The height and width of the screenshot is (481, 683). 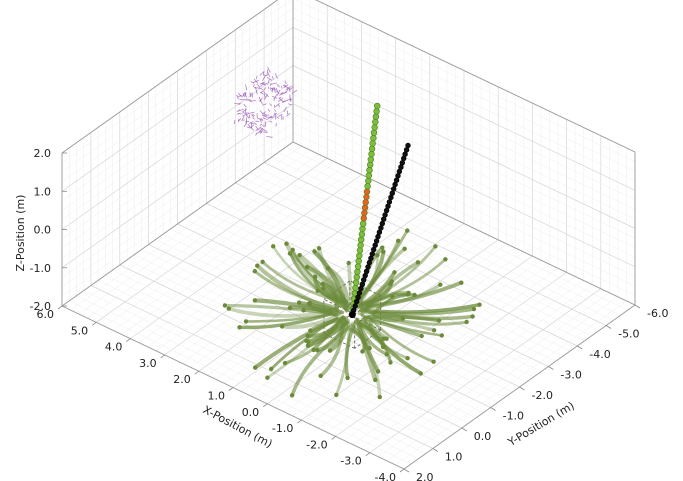 What do you see at coordinates (46, 314) in the screenshot?
I see `x-tick-label: 6.0` at bounding box center [46, 314].